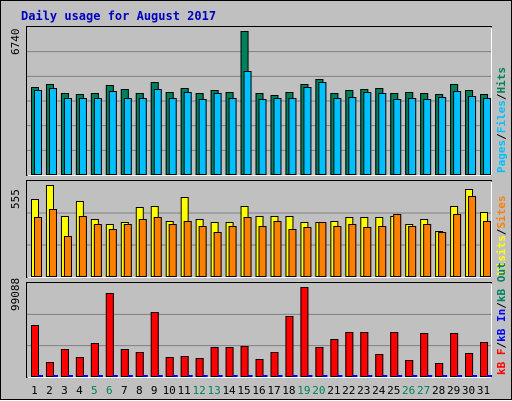 This screenshot has height=401, width=512. Describe the element at coordinates (82, 136) in the screenshot. I see `files-bar-4-outline` at that location.